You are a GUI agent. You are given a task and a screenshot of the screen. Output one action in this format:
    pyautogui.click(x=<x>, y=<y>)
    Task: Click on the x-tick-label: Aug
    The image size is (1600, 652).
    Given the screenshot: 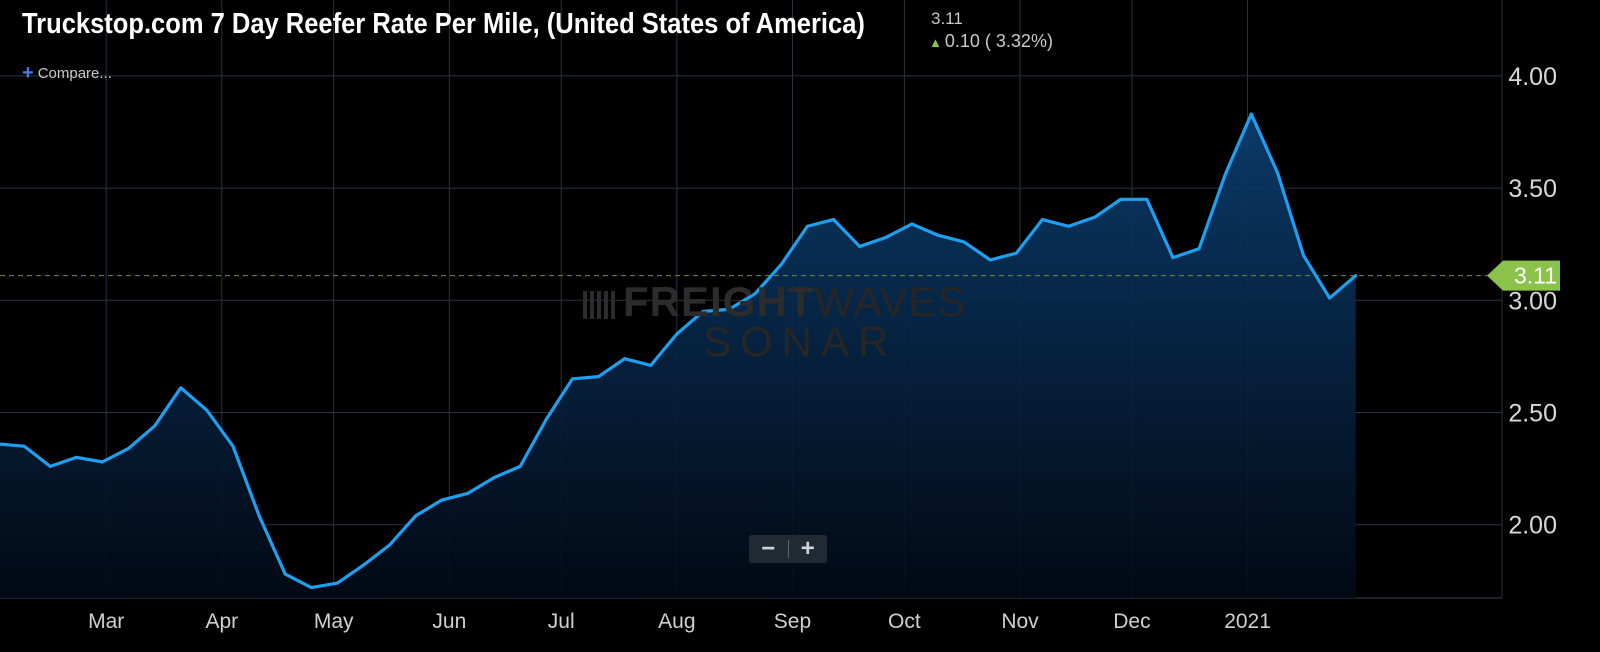 What is the action you would take?
    pyautogui.click(x=676, y=621)
    